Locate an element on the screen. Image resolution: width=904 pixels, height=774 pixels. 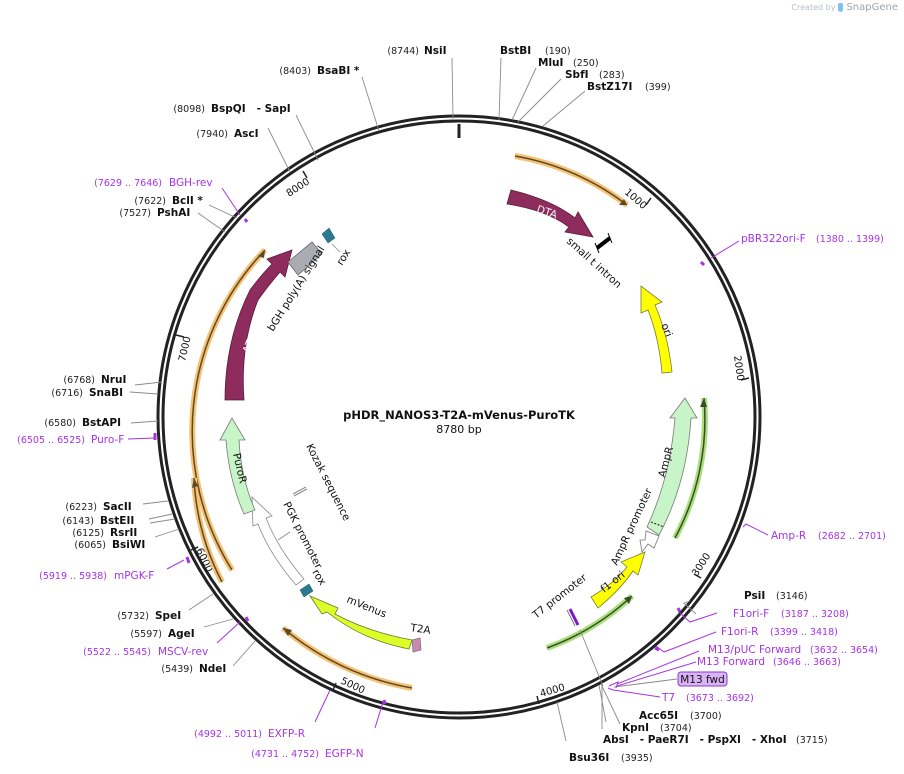
svg-text: small t intron is located at coordinates (594, 263).